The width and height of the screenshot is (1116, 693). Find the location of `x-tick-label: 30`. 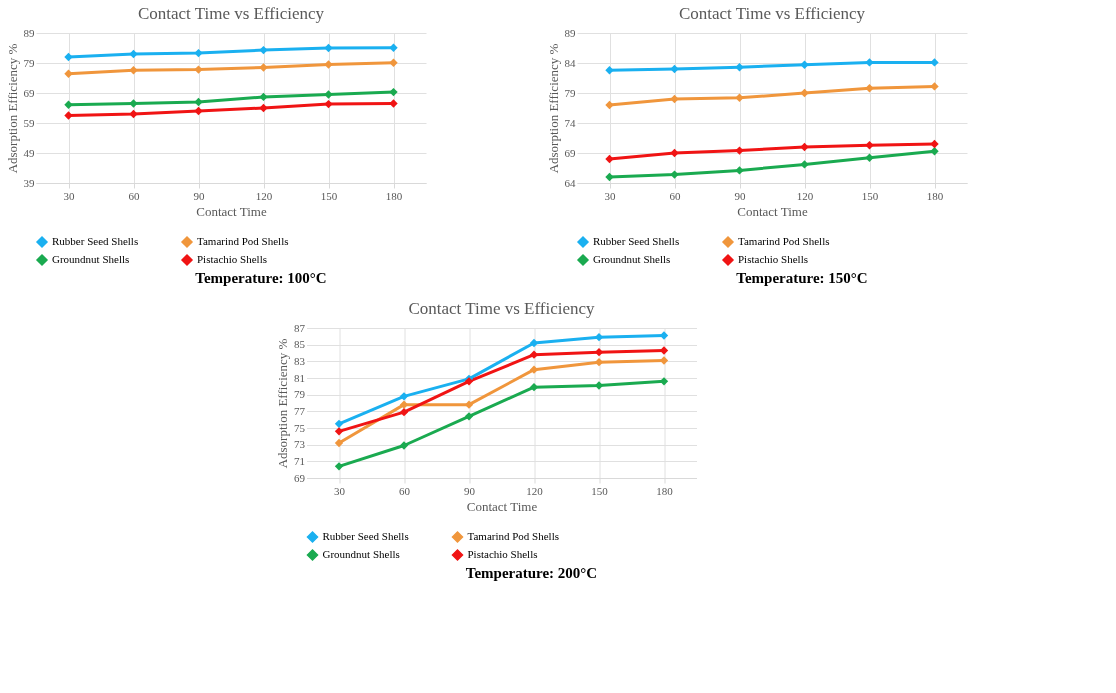

x-tick-label: 30 is located at coordinates (69, 195).